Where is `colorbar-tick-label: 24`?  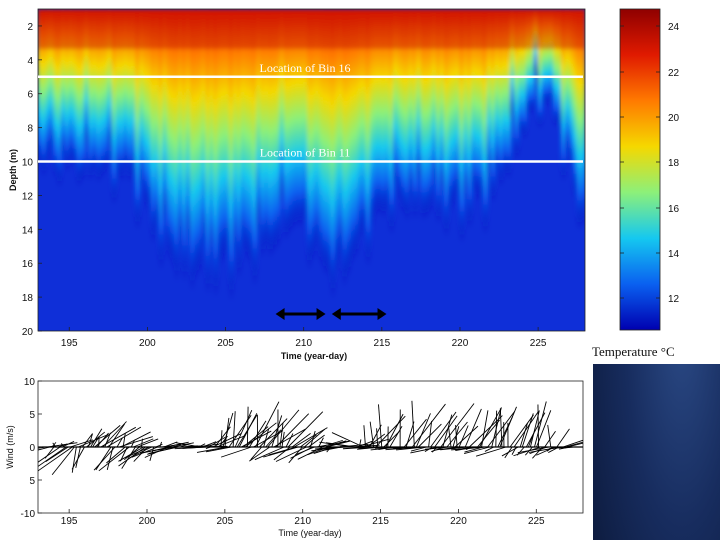
colorbar-tick-label: 24 is located at coordinates (674, 27).